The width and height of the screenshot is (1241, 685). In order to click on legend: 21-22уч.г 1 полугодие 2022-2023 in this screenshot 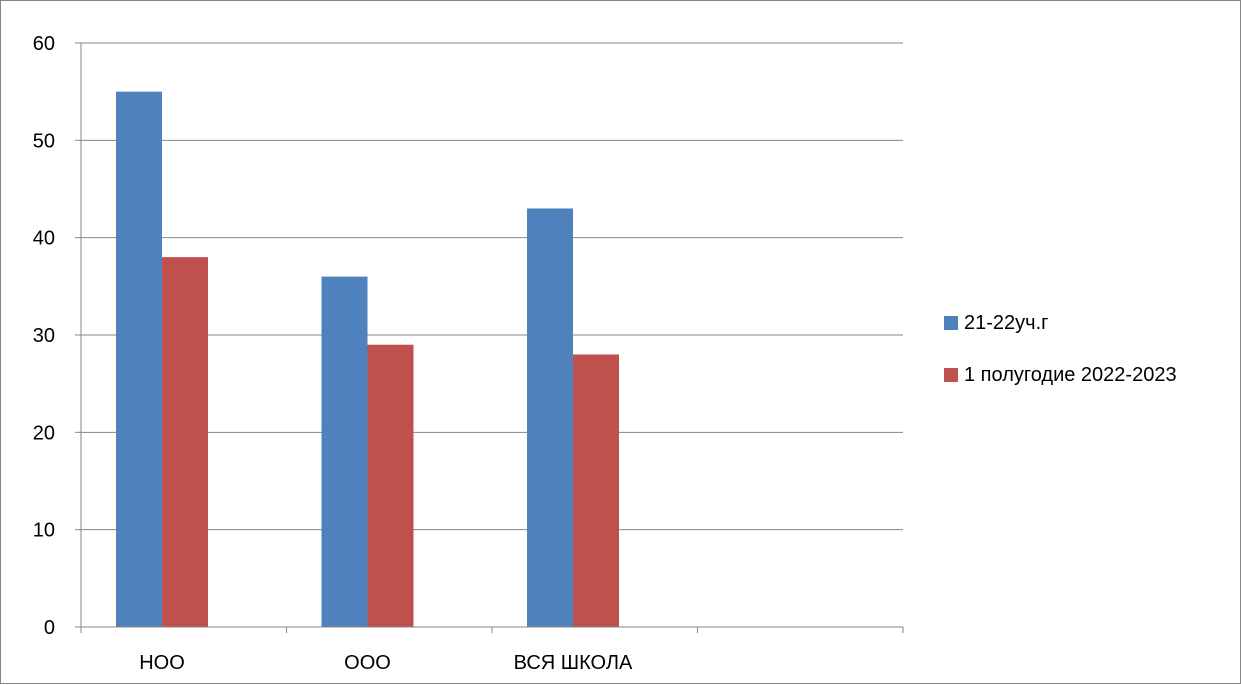, I will do `click(1060, 349)`.